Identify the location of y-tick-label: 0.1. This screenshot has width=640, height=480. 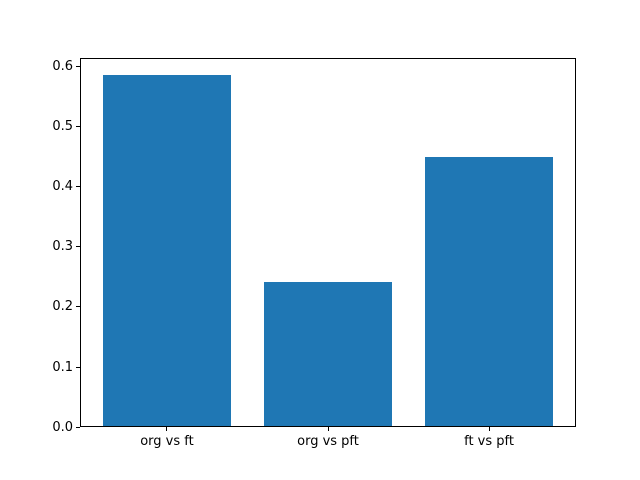
(62, 367).